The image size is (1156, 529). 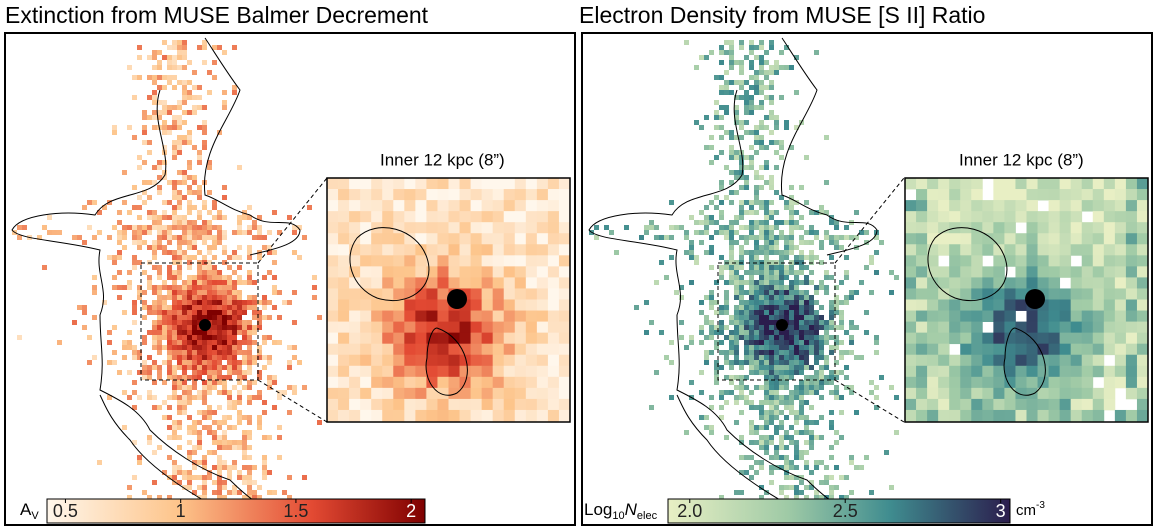 I want to click on colorbar-label: AV, so click(x=29, y=510).